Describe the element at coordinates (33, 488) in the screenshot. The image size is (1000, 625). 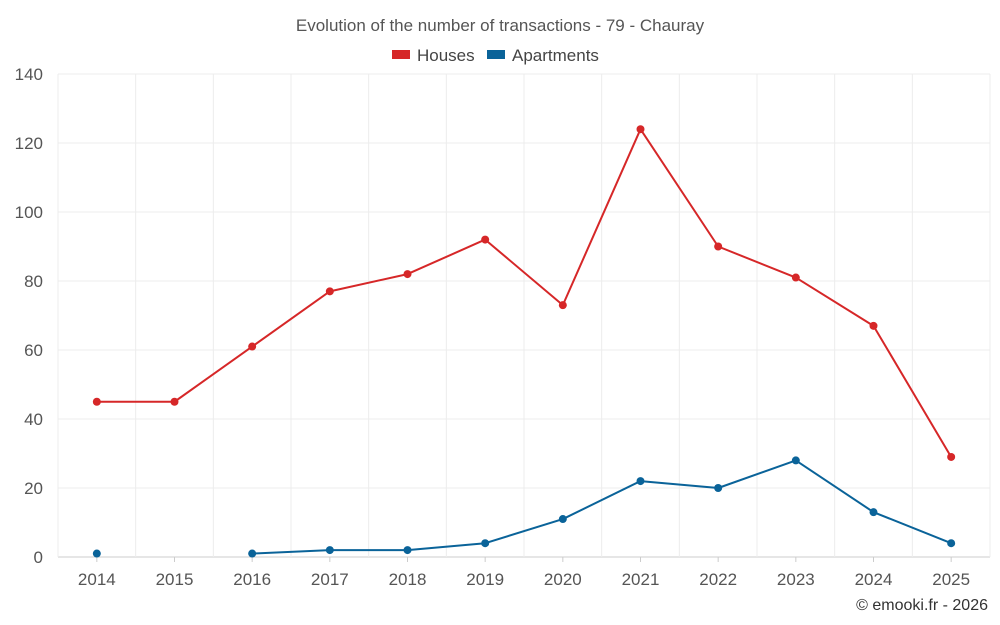
I see `y-tick-label: 20` at that location.